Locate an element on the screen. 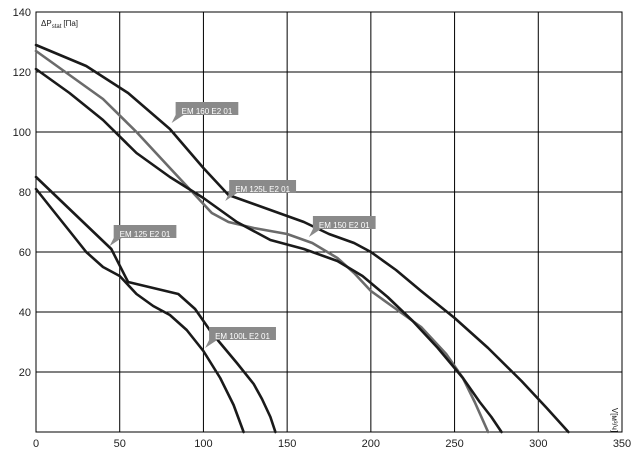  y-axis-label: ΔPstat [Па] is located at coordinates (59, 24).